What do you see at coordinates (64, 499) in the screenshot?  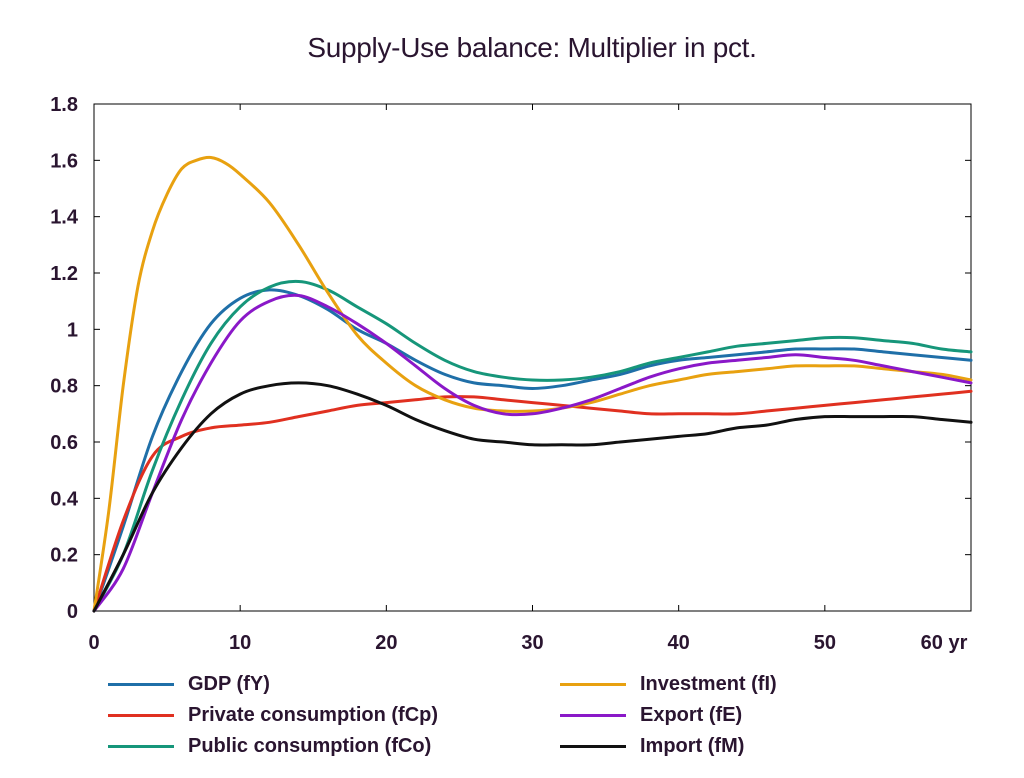 I see `y-tick-label: 0.4` at bounding box center [64, 499].